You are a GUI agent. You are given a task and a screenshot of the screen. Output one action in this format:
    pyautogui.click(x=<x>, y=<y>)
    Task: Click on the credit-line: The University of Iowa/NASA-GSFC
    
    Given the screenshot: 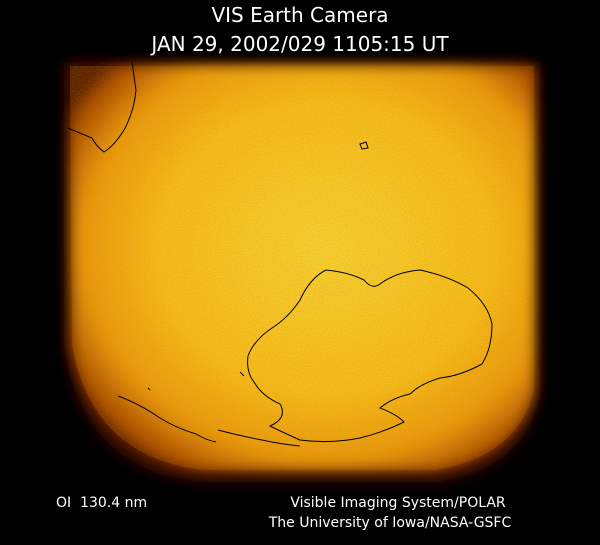 What is the action you would take?
    pyautogui.click(x=390, y=523)
    